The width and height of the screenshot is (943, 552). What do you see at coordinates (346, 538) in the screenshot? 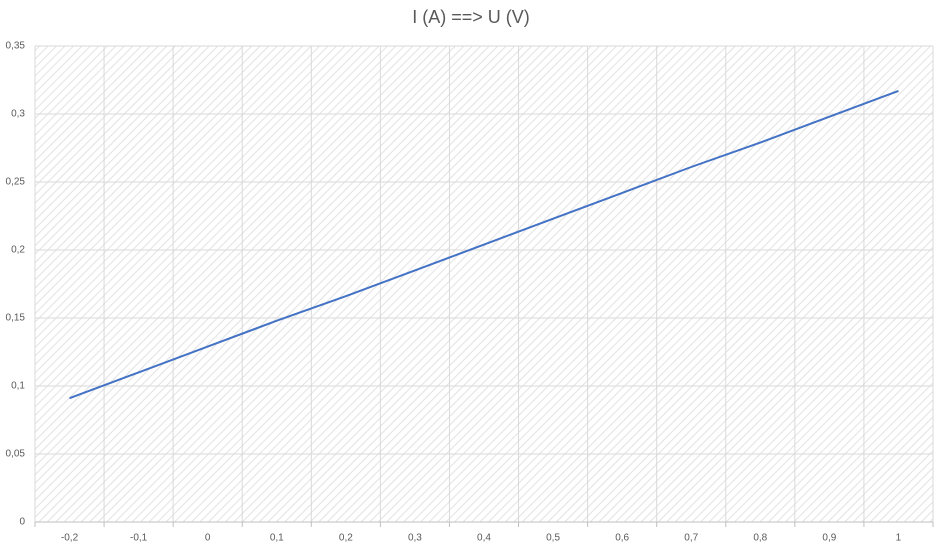
I see `x-tick-label: 0,2` at bounding box center [346, 538].